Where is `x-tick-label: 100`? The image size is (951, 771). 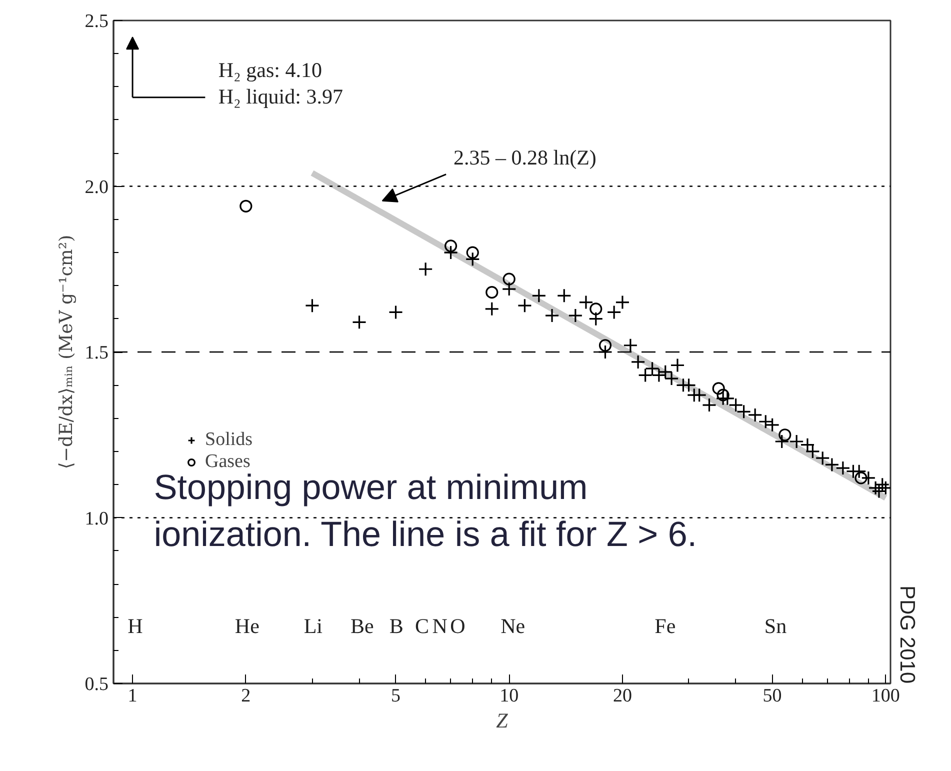 x-tick-label: 100 is located at coordinates (885, 696).